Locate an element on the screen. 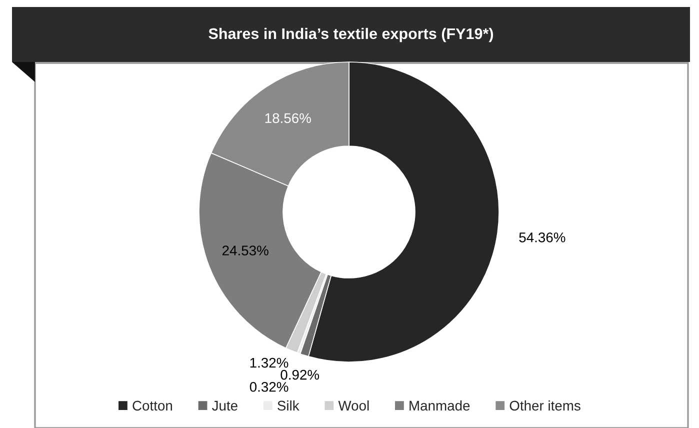 The width and height of the screenshot is (699, 428). legend-label: Cotton is located at coordinates (152, 405).